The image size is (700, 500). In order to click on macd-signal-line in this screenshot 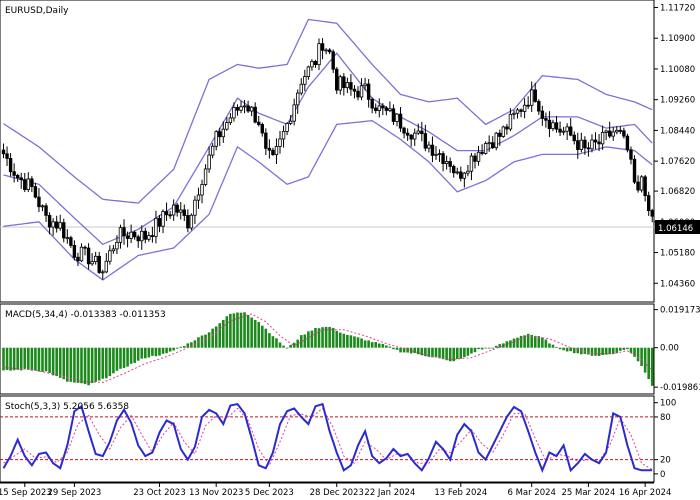, I will do `click(328, 348)`.